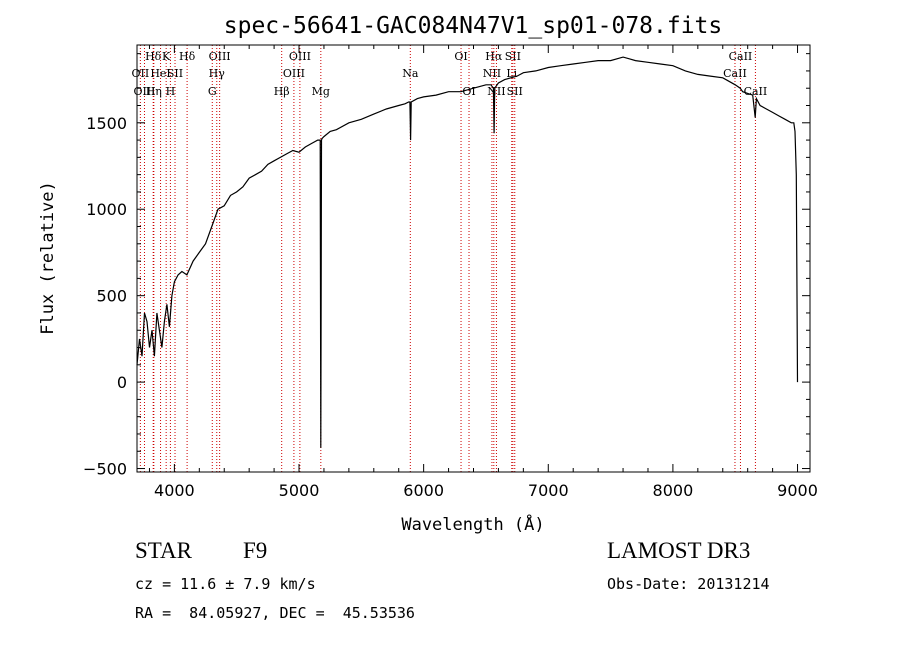 The image size is (900, 649). I want to click on x-tick-label: 4000, so click(174, 490).